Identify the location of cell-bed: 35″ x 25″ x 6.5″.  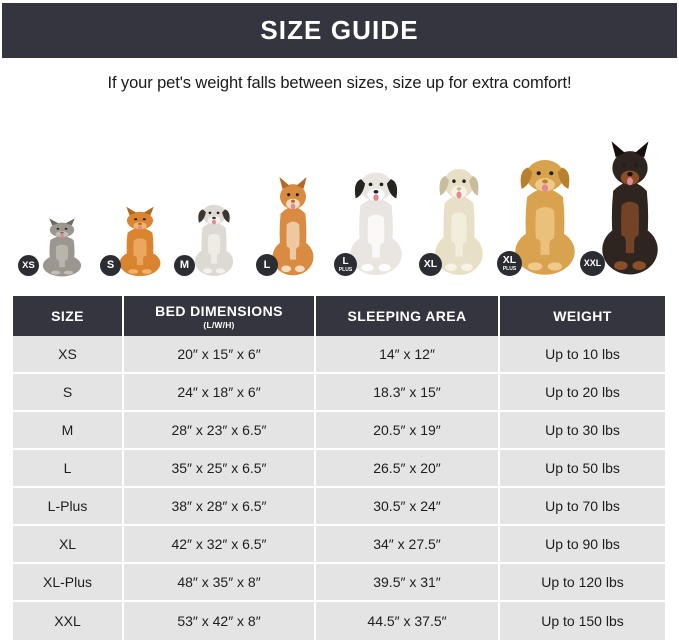
(220, 469).